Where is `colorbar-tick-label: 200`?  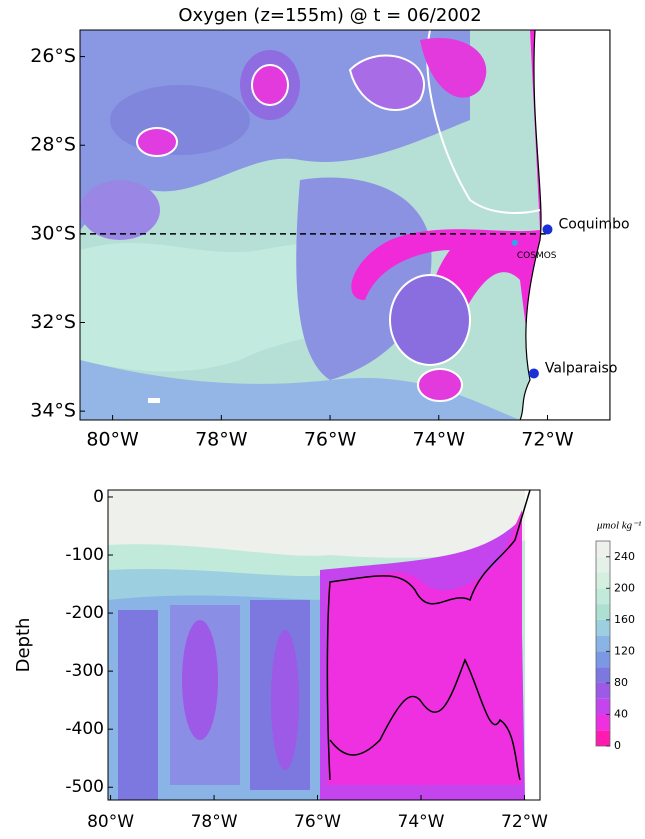
colorbar-tick-label: 200 is located at coordinates (624, 587).